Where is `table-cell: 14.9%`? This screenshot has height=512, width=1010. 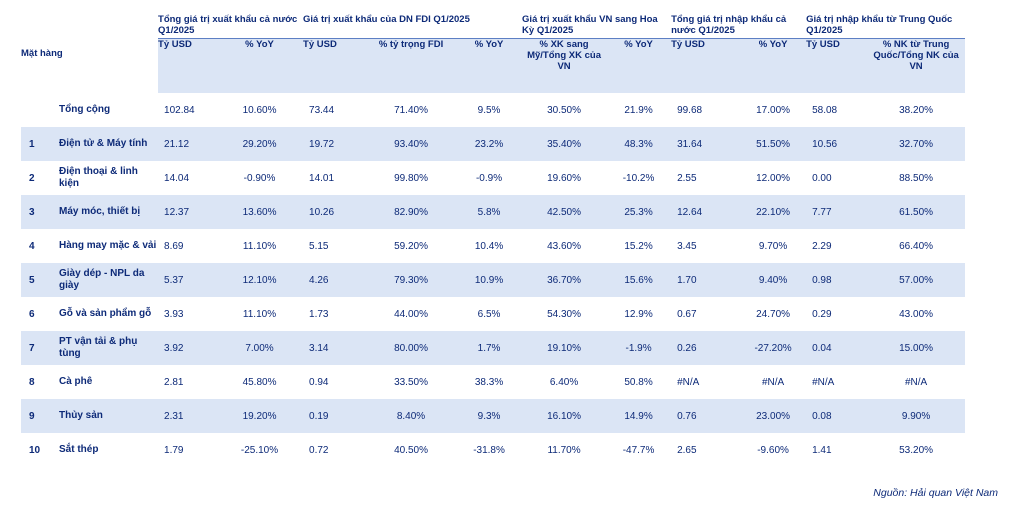
table-cell: 14.9% is located at coordinates (639, 416).